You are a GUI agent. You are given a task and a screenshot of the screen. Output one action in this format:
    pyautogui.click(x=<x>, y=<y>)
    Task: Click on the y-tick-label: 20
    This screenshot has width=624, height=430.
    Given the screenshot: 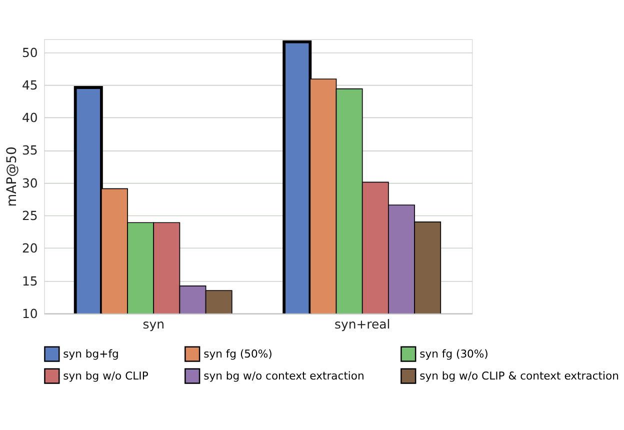 What is the action you would take?
    pyautogui.click(x=30, y=248)
    